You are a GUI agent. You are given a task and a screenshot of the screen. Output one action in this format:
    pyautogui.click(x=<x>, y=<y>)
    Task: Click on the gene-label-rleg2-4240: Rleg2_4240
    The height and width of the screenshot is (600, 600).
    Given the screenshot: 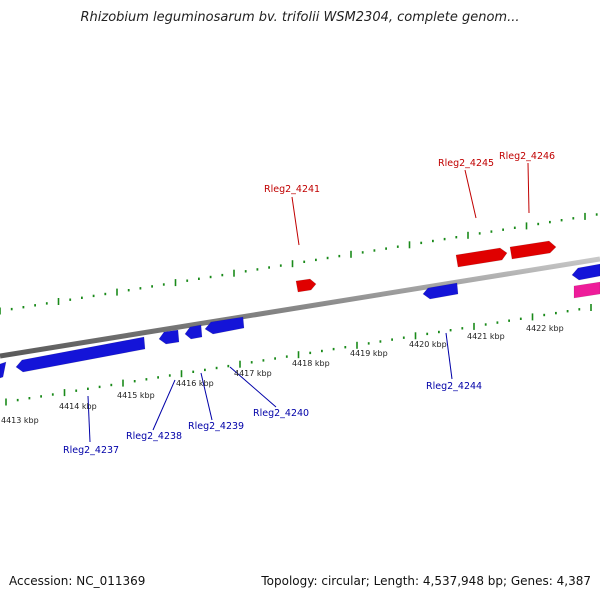 What is the action you would take?
    pyautogui.click(x=281, y=413)
    